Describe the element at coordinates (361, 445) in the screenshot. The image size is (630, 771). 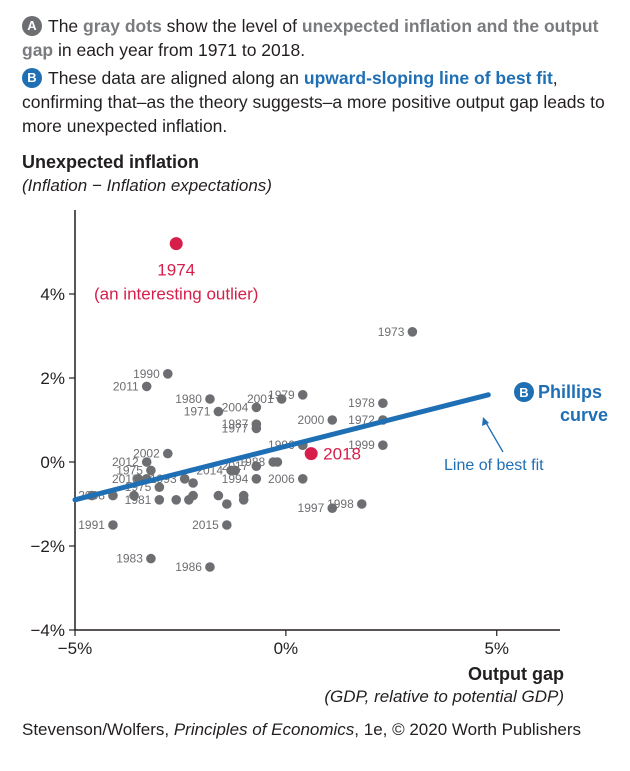
I see `point-year-label: 1999` at that location.